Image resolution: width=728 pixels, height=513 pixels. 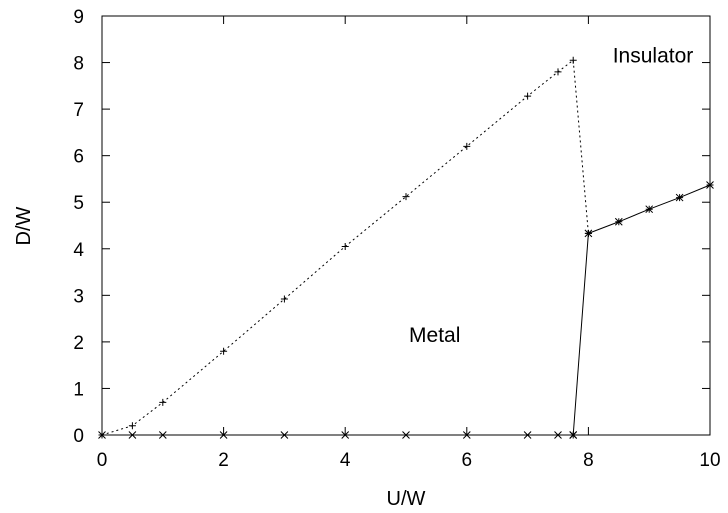 I want to click on y-tick-label: 4, so click(x=78, y=250).